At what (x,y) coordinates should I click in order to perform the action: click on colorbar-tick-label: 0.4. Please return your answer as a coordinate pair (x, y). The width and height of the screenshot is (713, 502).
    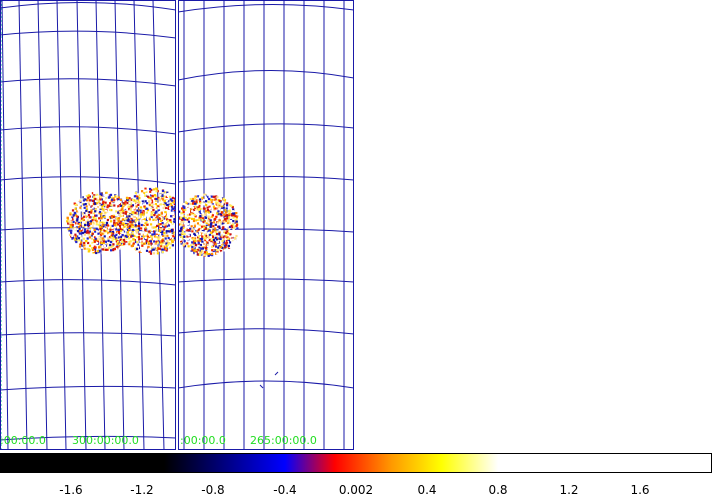
    Looking at the image, I should click on (426, 490).